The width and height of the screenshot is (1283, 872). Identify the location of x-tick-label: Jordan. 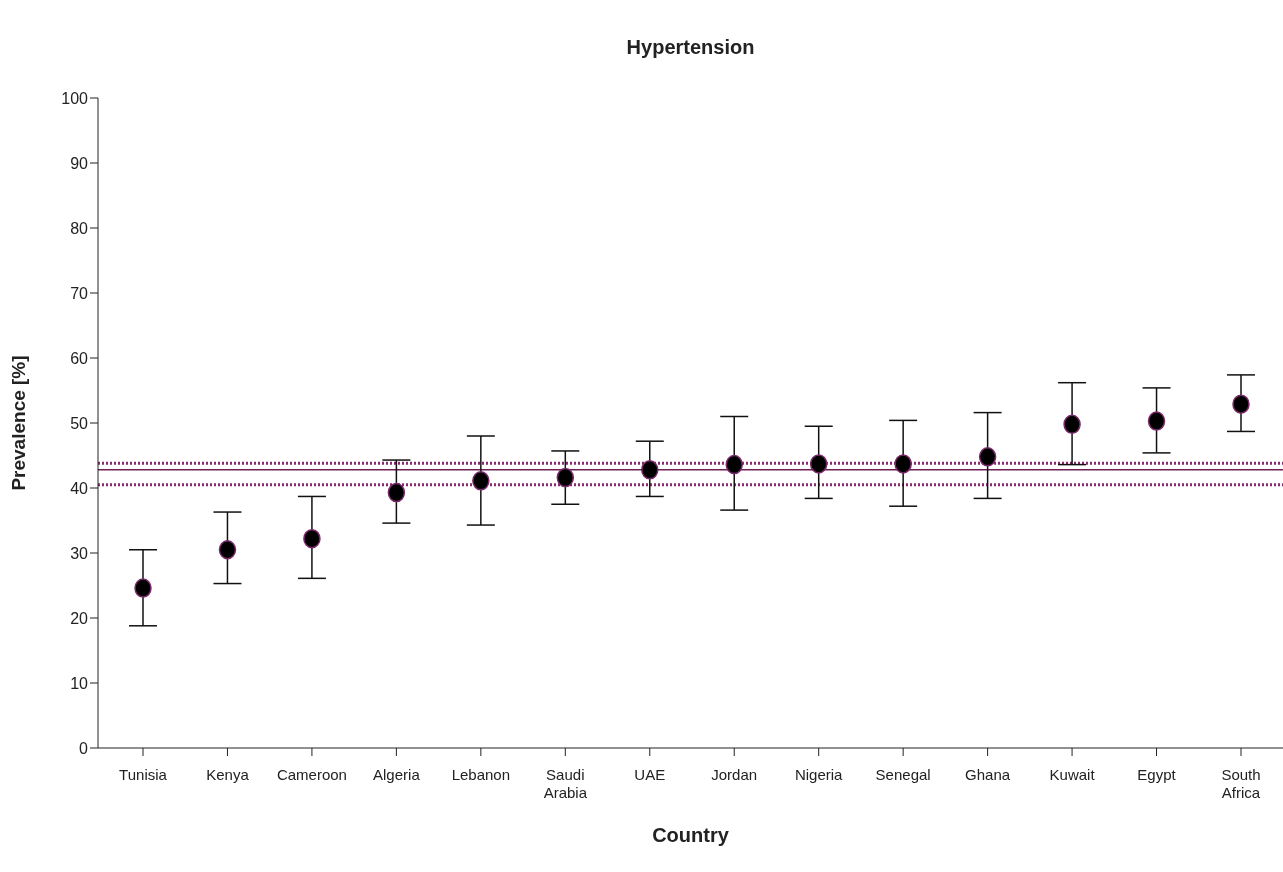
(734, 774).